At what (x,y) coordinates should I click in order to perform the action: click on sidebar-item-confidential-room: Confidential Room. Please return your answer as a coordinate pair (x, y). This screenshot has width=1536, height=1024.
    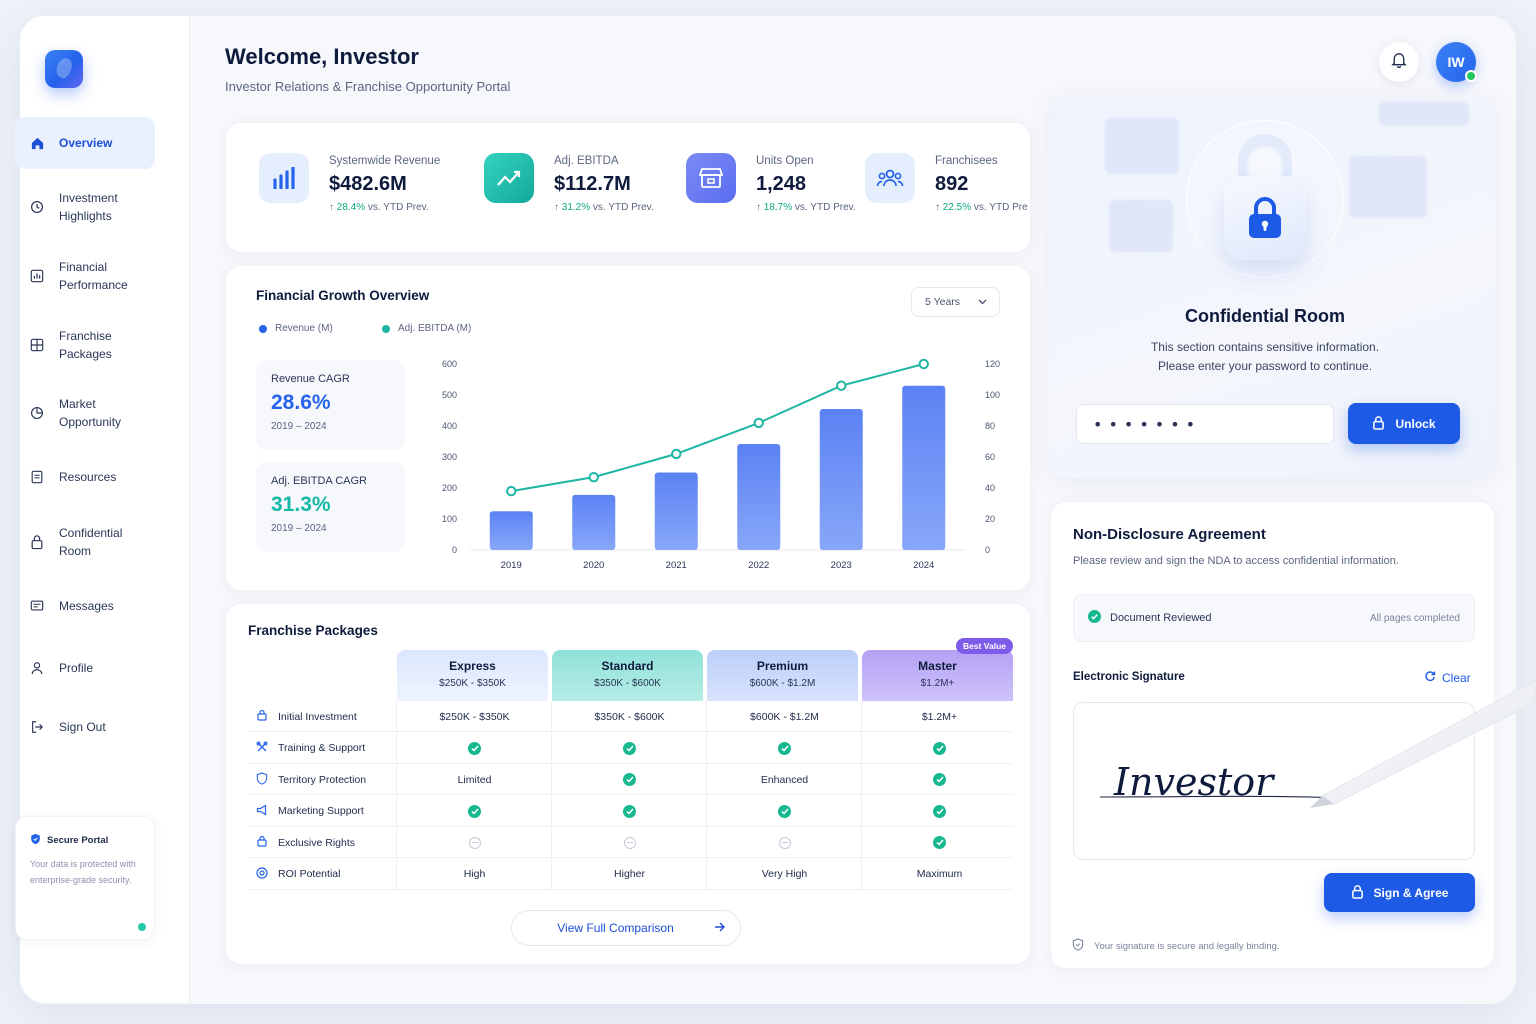
    Looking at the image, I should click on (85, 542).